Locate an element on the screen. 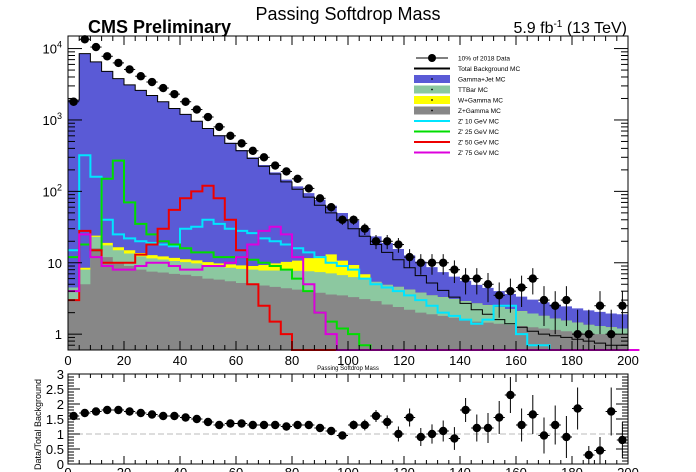  main-x-tick-label: 100 is located at coordinates (348, 360).